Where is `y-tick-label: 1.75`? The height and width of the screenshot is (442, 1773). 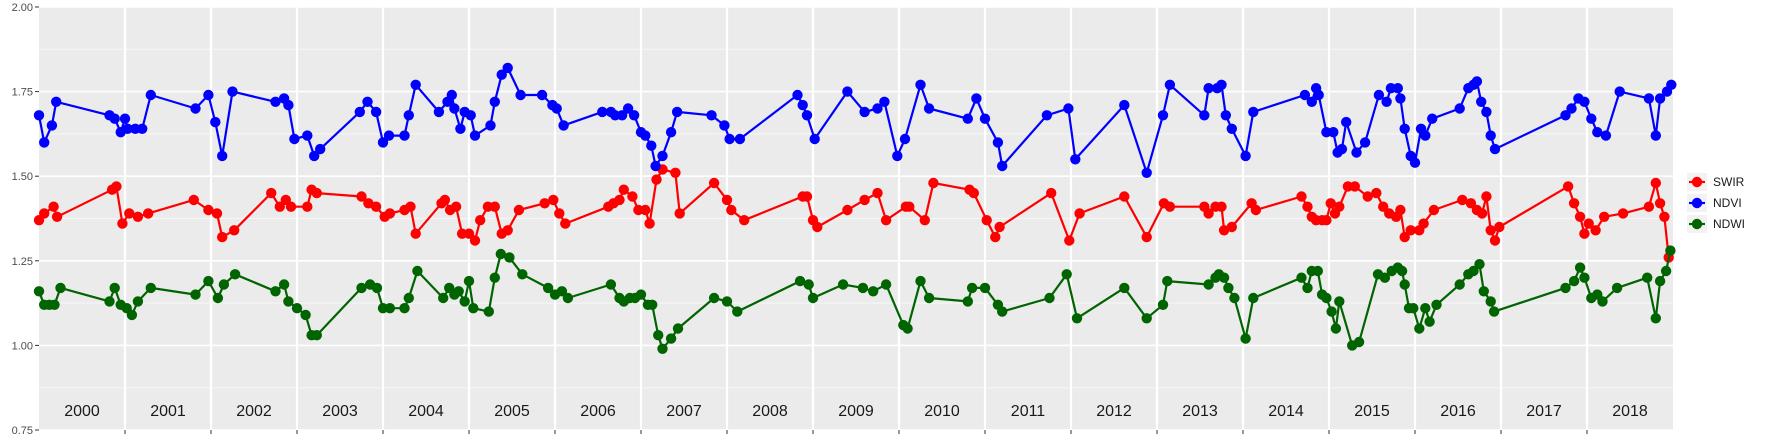 y-tick-label: 1.75 is located at coordinates (22, 93).